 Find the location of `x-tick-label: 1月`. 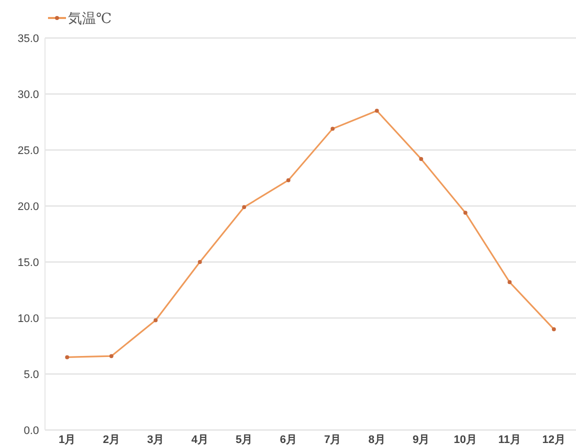

x-tick-label: 1月 is located at coordinates (67, 440).